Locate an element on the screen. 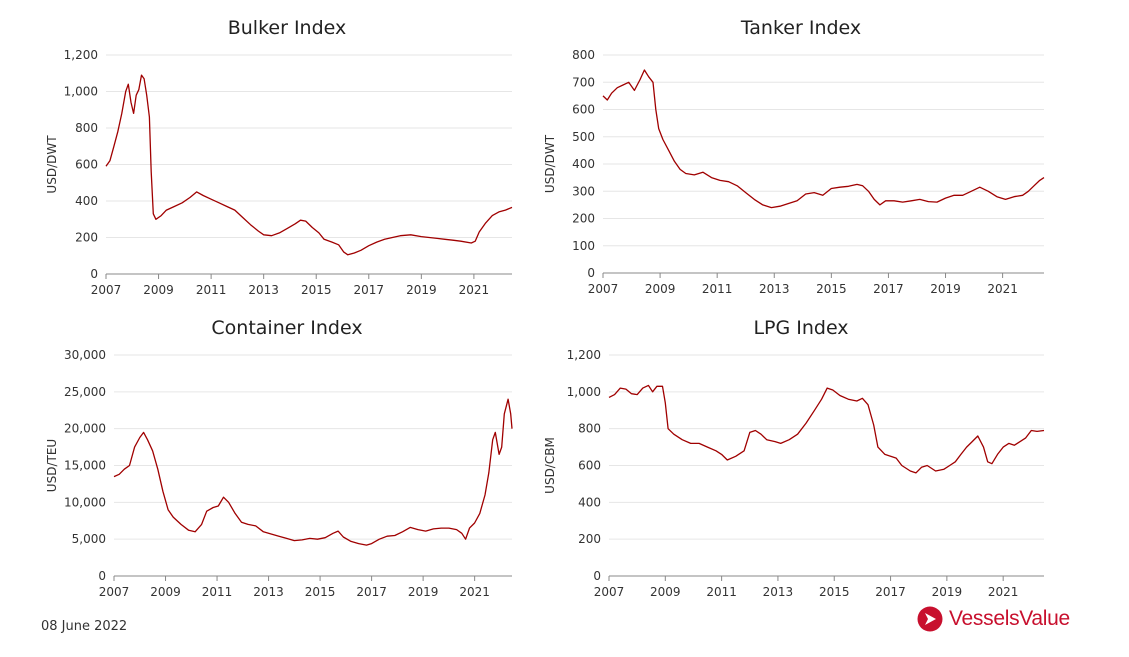  chart-title: LPG Index is located at coordinates (800, 328).